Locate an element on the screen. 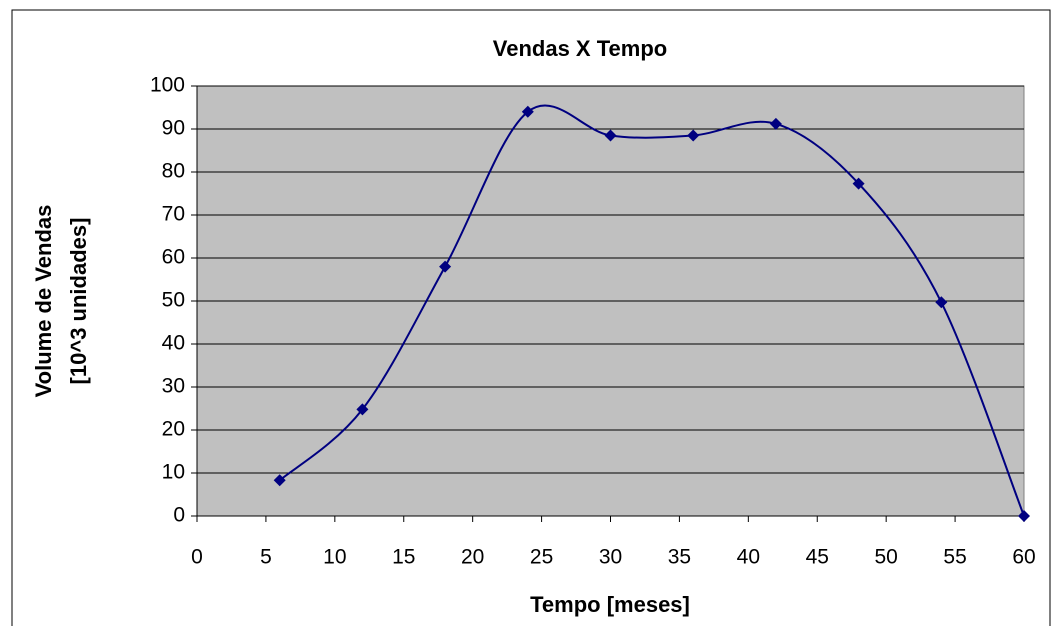  y-tick-label: 0 is located at coordinates (179, 515).